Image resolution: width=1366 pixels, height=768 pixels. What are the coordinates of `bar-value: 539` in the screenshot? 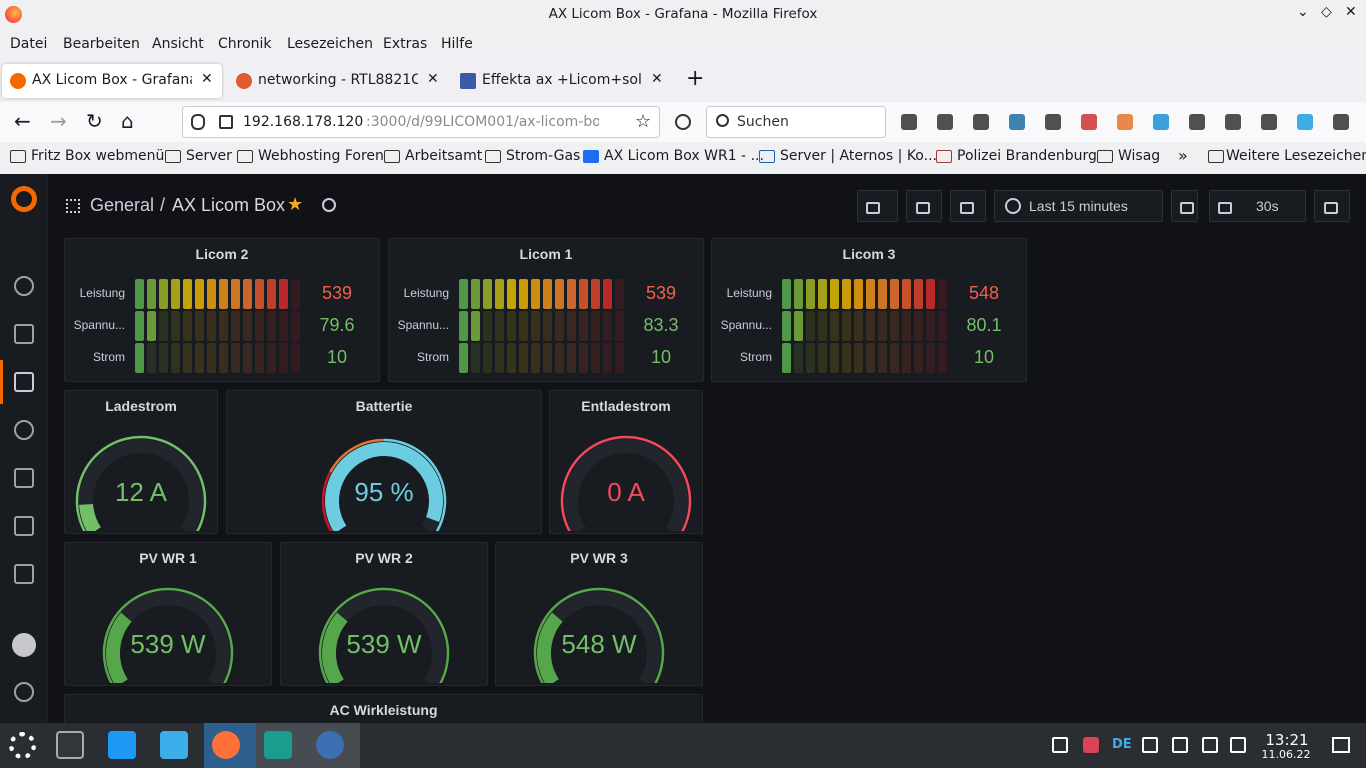 It's located at (661, 293).